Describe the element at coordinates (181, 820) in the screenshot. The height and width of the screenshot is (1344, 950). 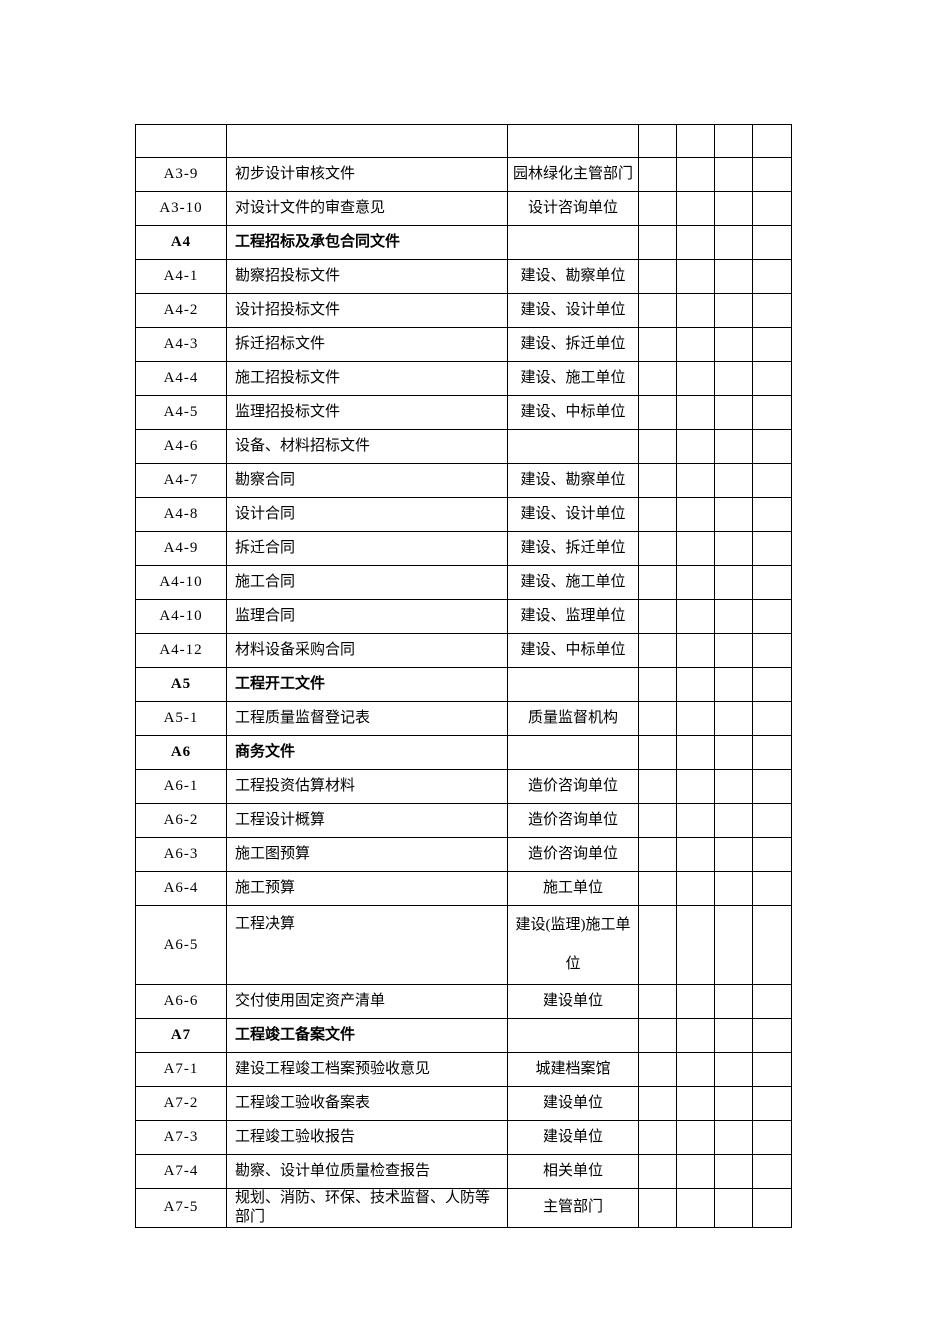
I see `row-code-cell: A6-2` at that location.